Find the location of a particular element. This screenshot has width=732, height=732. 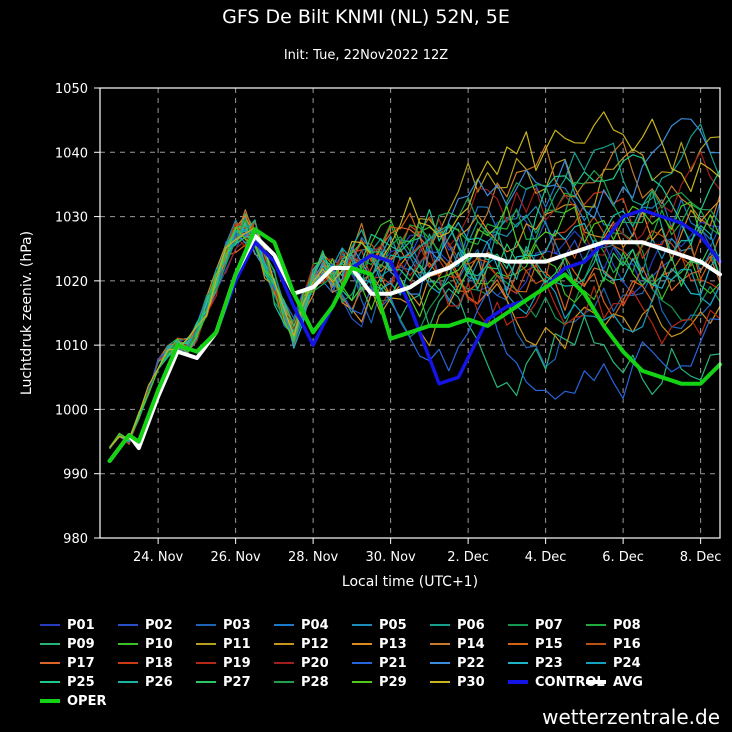

legend-item-p24: P24 is located at coordinates (613, 663).